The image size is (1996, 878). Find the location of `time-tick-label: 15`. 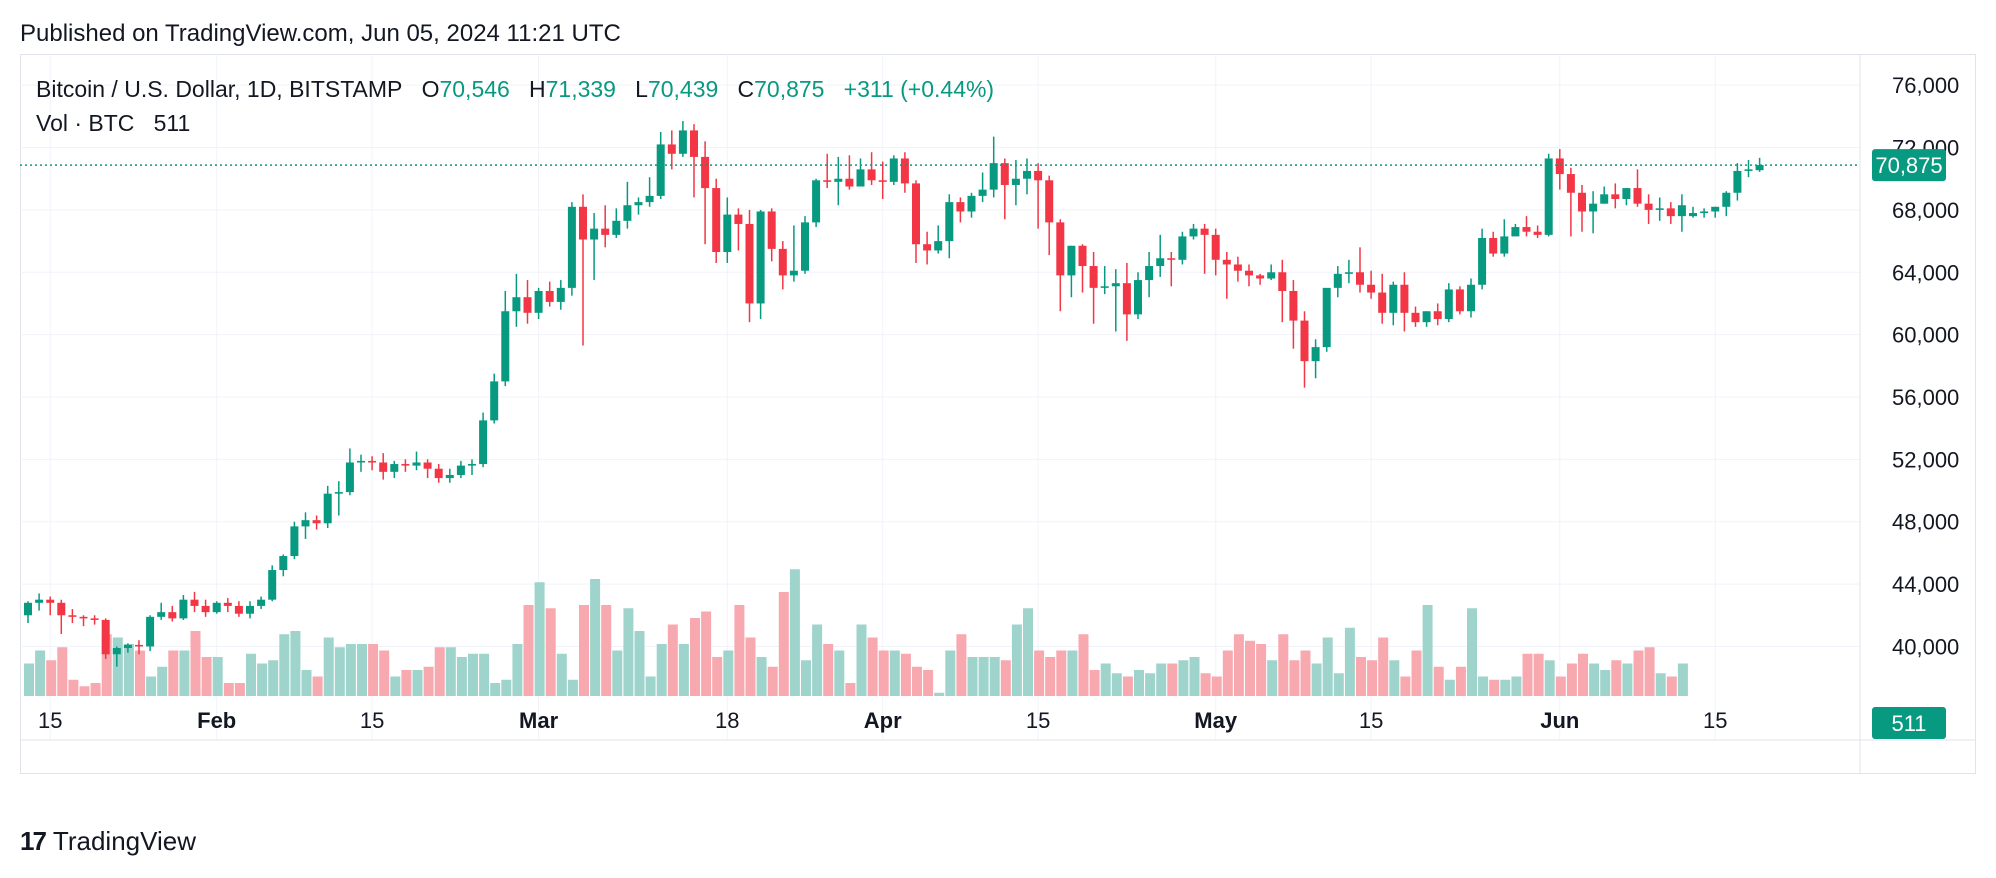

time-tick-label: 15 is located at coordinates (1371, 720).